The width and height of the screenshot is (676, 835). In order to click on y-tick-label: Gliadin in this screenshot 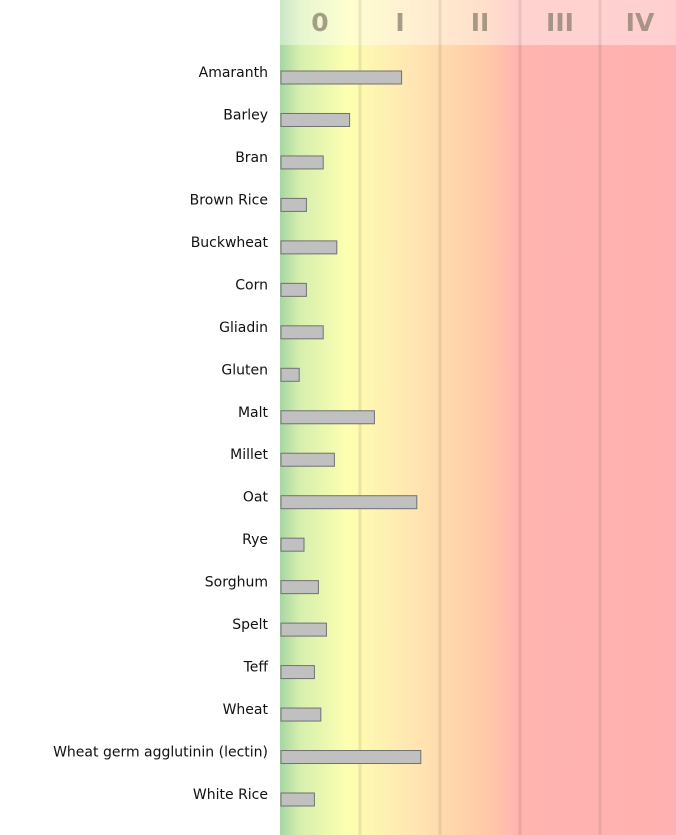, I will do `click(243, 328)`.